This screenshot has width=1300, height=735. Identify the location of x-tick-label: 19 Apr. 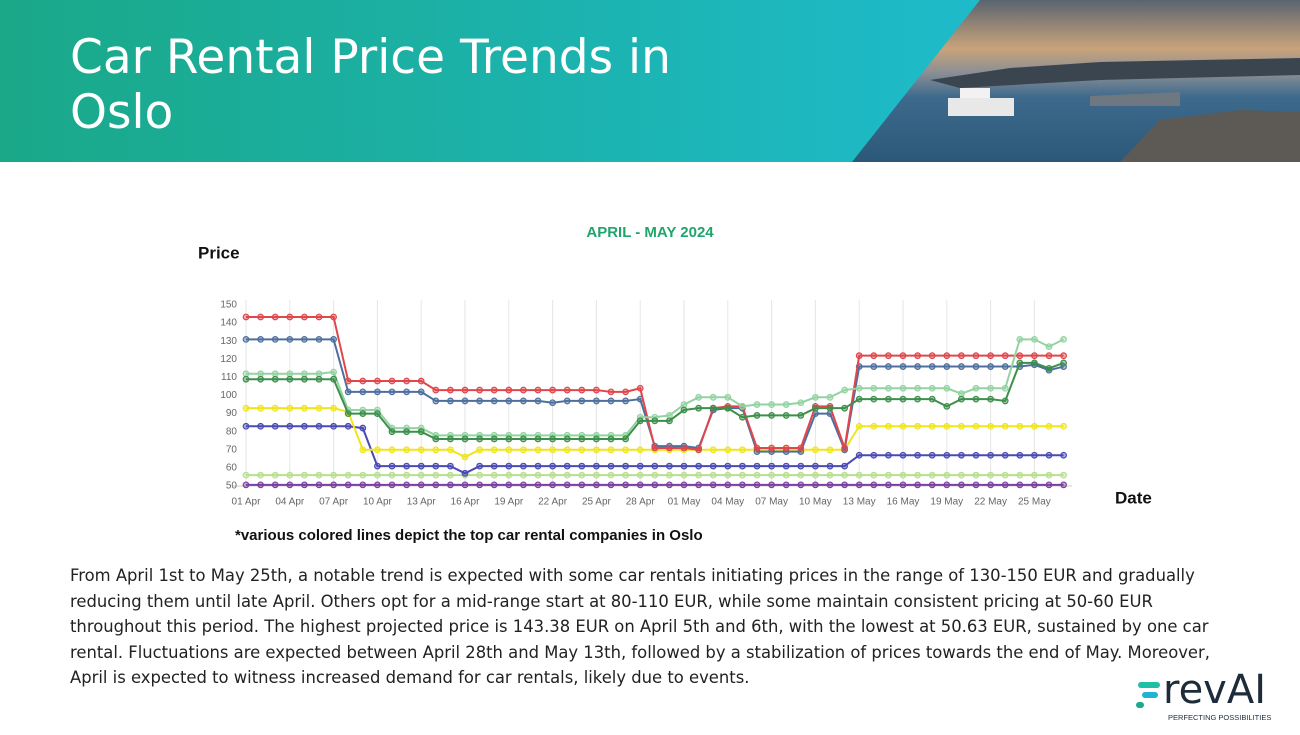
(509, 502).